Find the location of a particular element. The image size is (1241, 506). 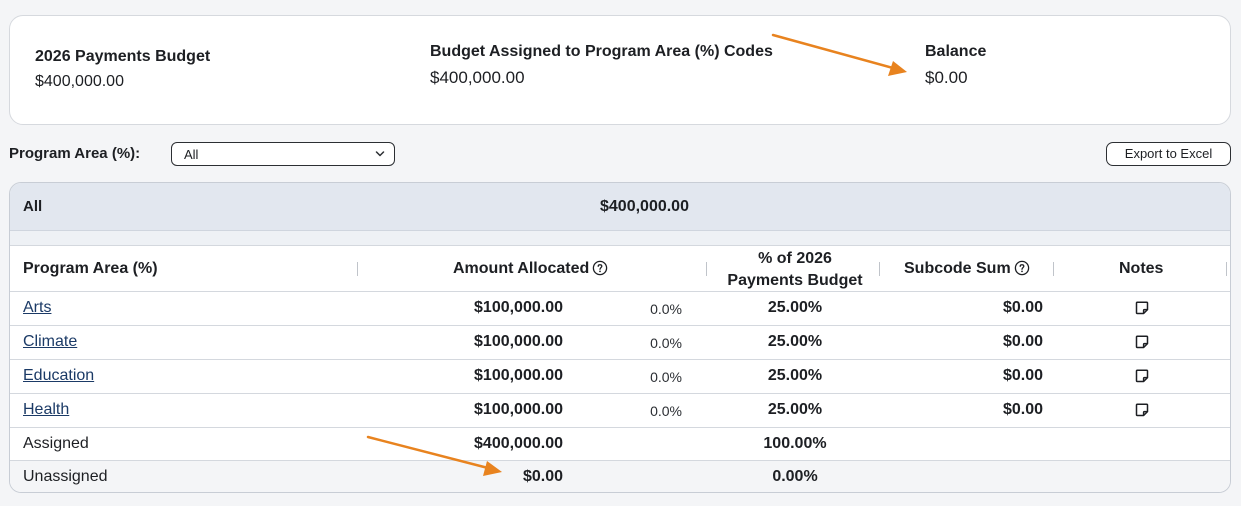

balance-label: Balance is located at coordinates (956, 51).